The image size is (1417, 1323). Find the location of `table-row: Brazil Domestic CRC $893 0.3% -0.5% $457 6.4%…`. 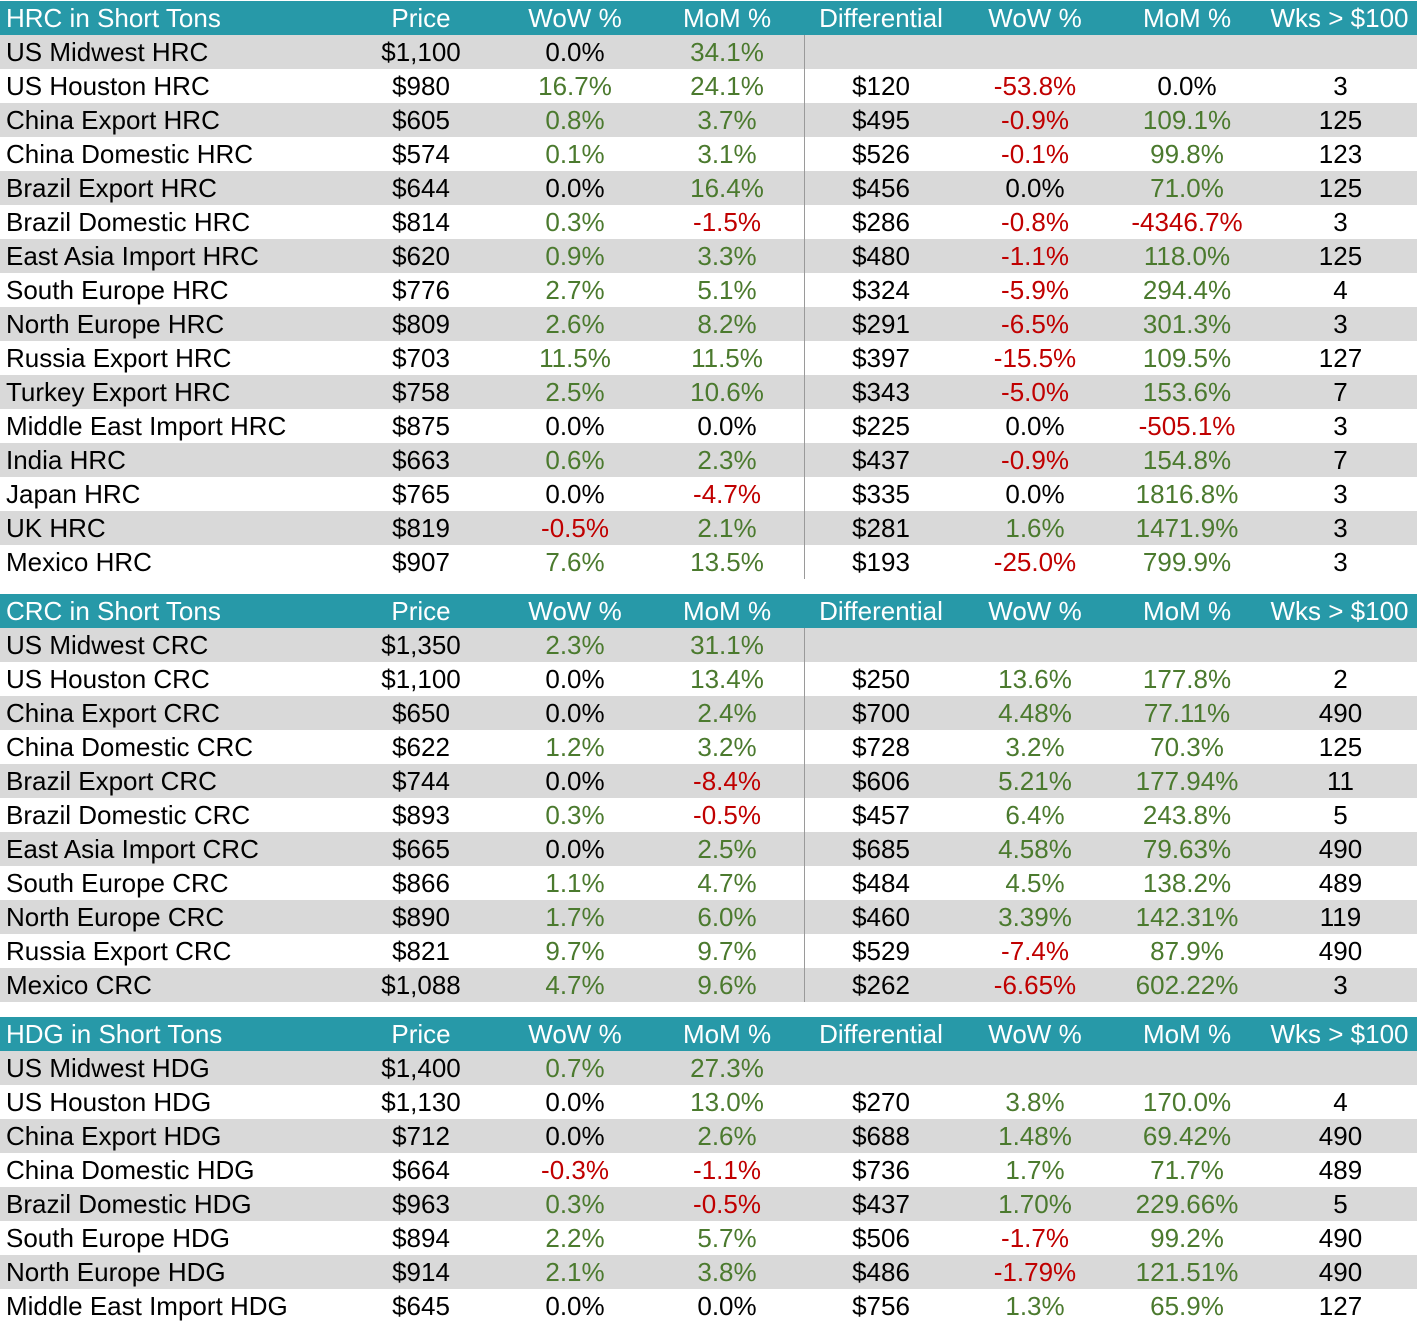

table-row: Brazil Domestic CRC $893 0.3% -0.5% $457 6.4%… is located at coordinates (708, 815).